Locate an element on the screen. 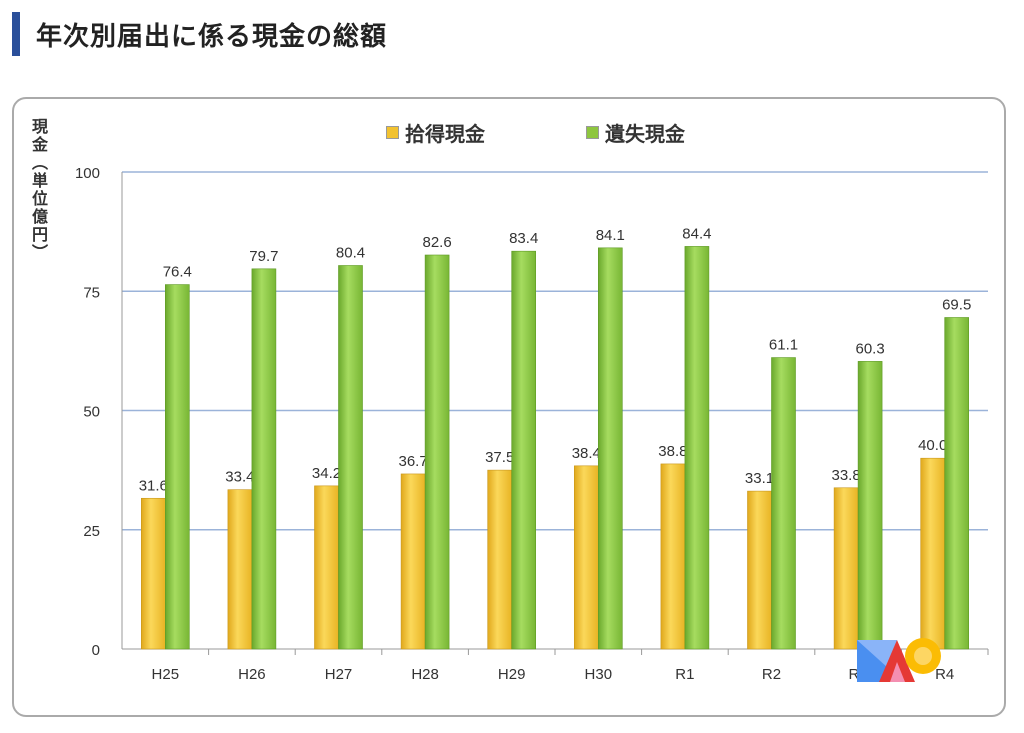 The height and width of the screenshot is (733, 1024). x-tick-label: R4 is located at coordinates (944, 674).